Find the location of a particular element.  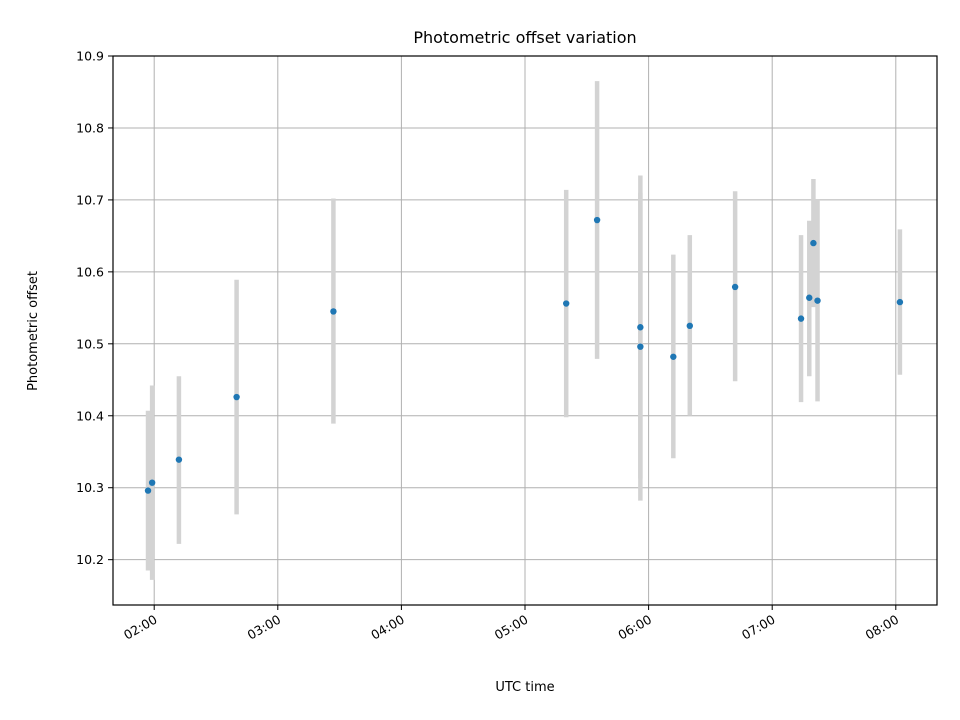

y-tick-label: 10.9 is located at coordinates (90, 56).